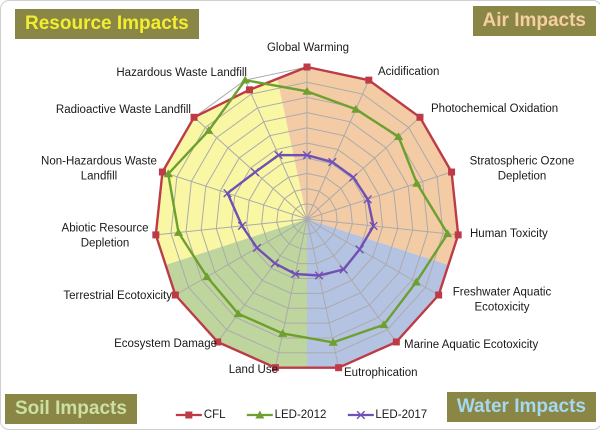 The height and width of the screenshot is (430, 600). I want to click on legend-label-led-2012: LED-2012, so click(300, 415).